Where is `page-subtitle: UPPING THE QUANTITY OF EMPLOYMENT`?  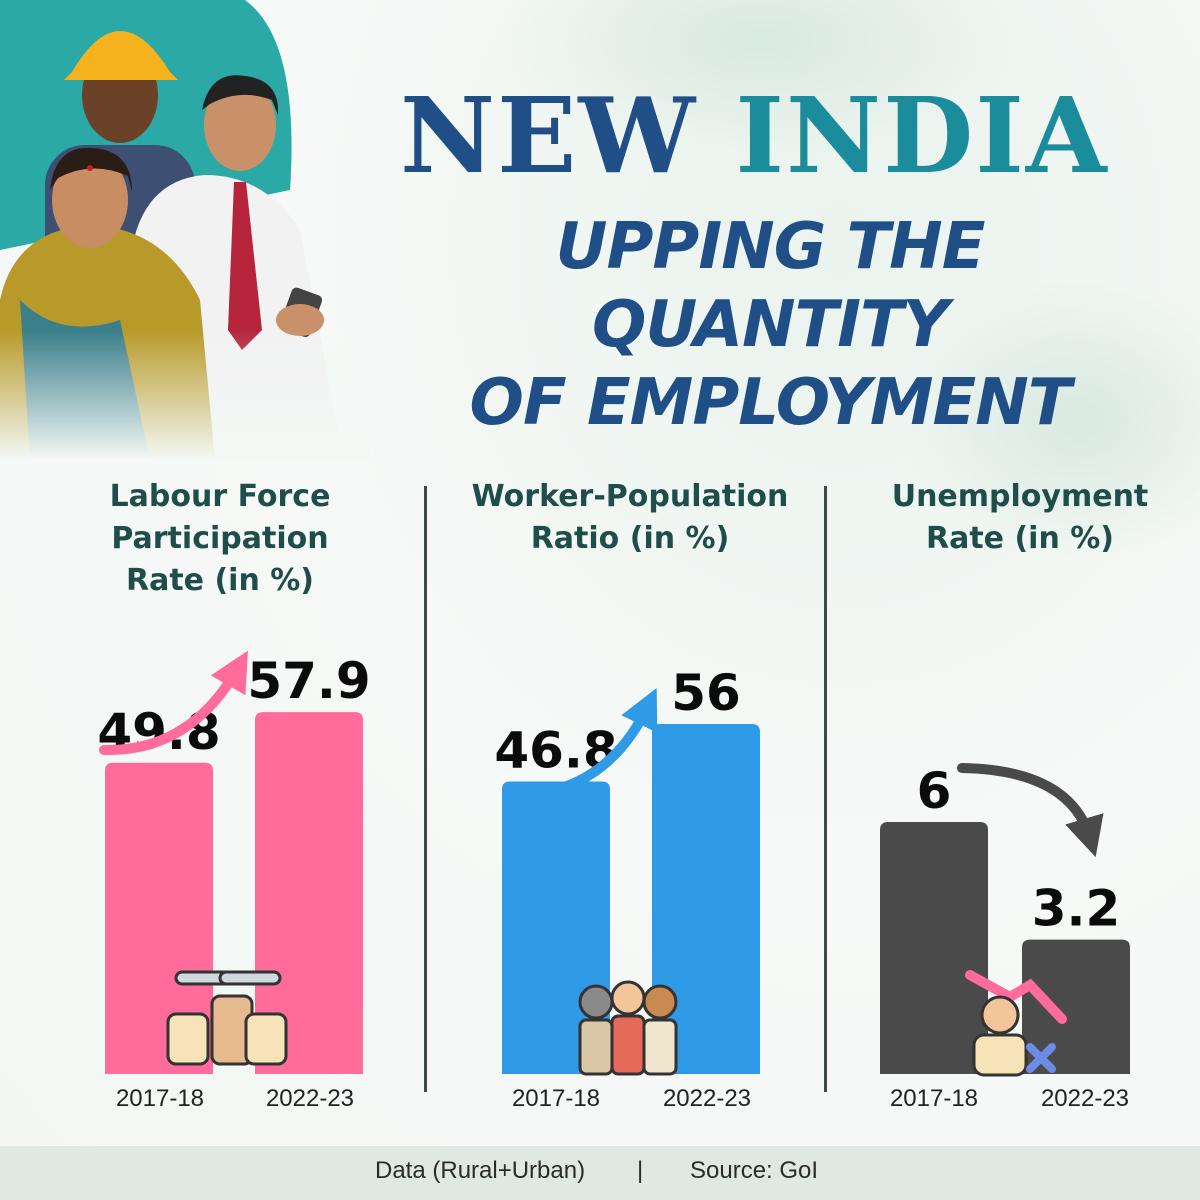
page-subtitle: UPPING THE QUANTITY OF EMPLOYMENT is located at coordinates (770, 324).